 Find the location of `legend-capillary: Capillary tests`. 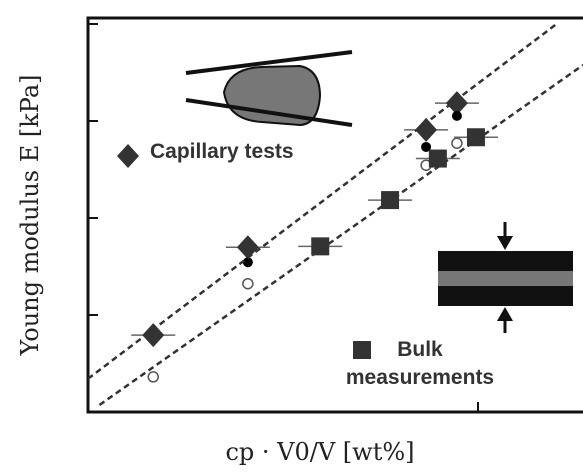

legend-capillary: Capillary tests is located at coordinates (222, 151).